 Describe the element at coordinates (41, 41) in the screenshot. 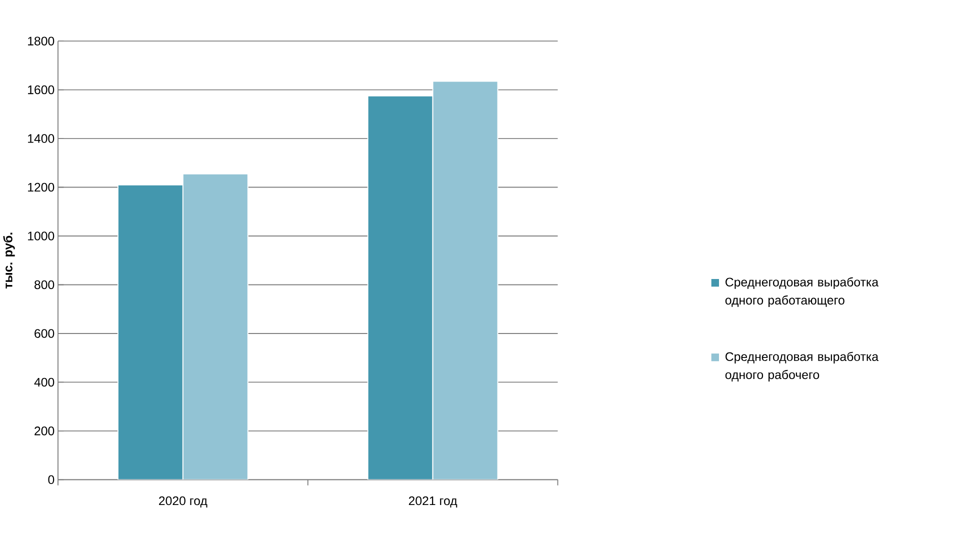

I see `y-tick-label: 1800` at that location.